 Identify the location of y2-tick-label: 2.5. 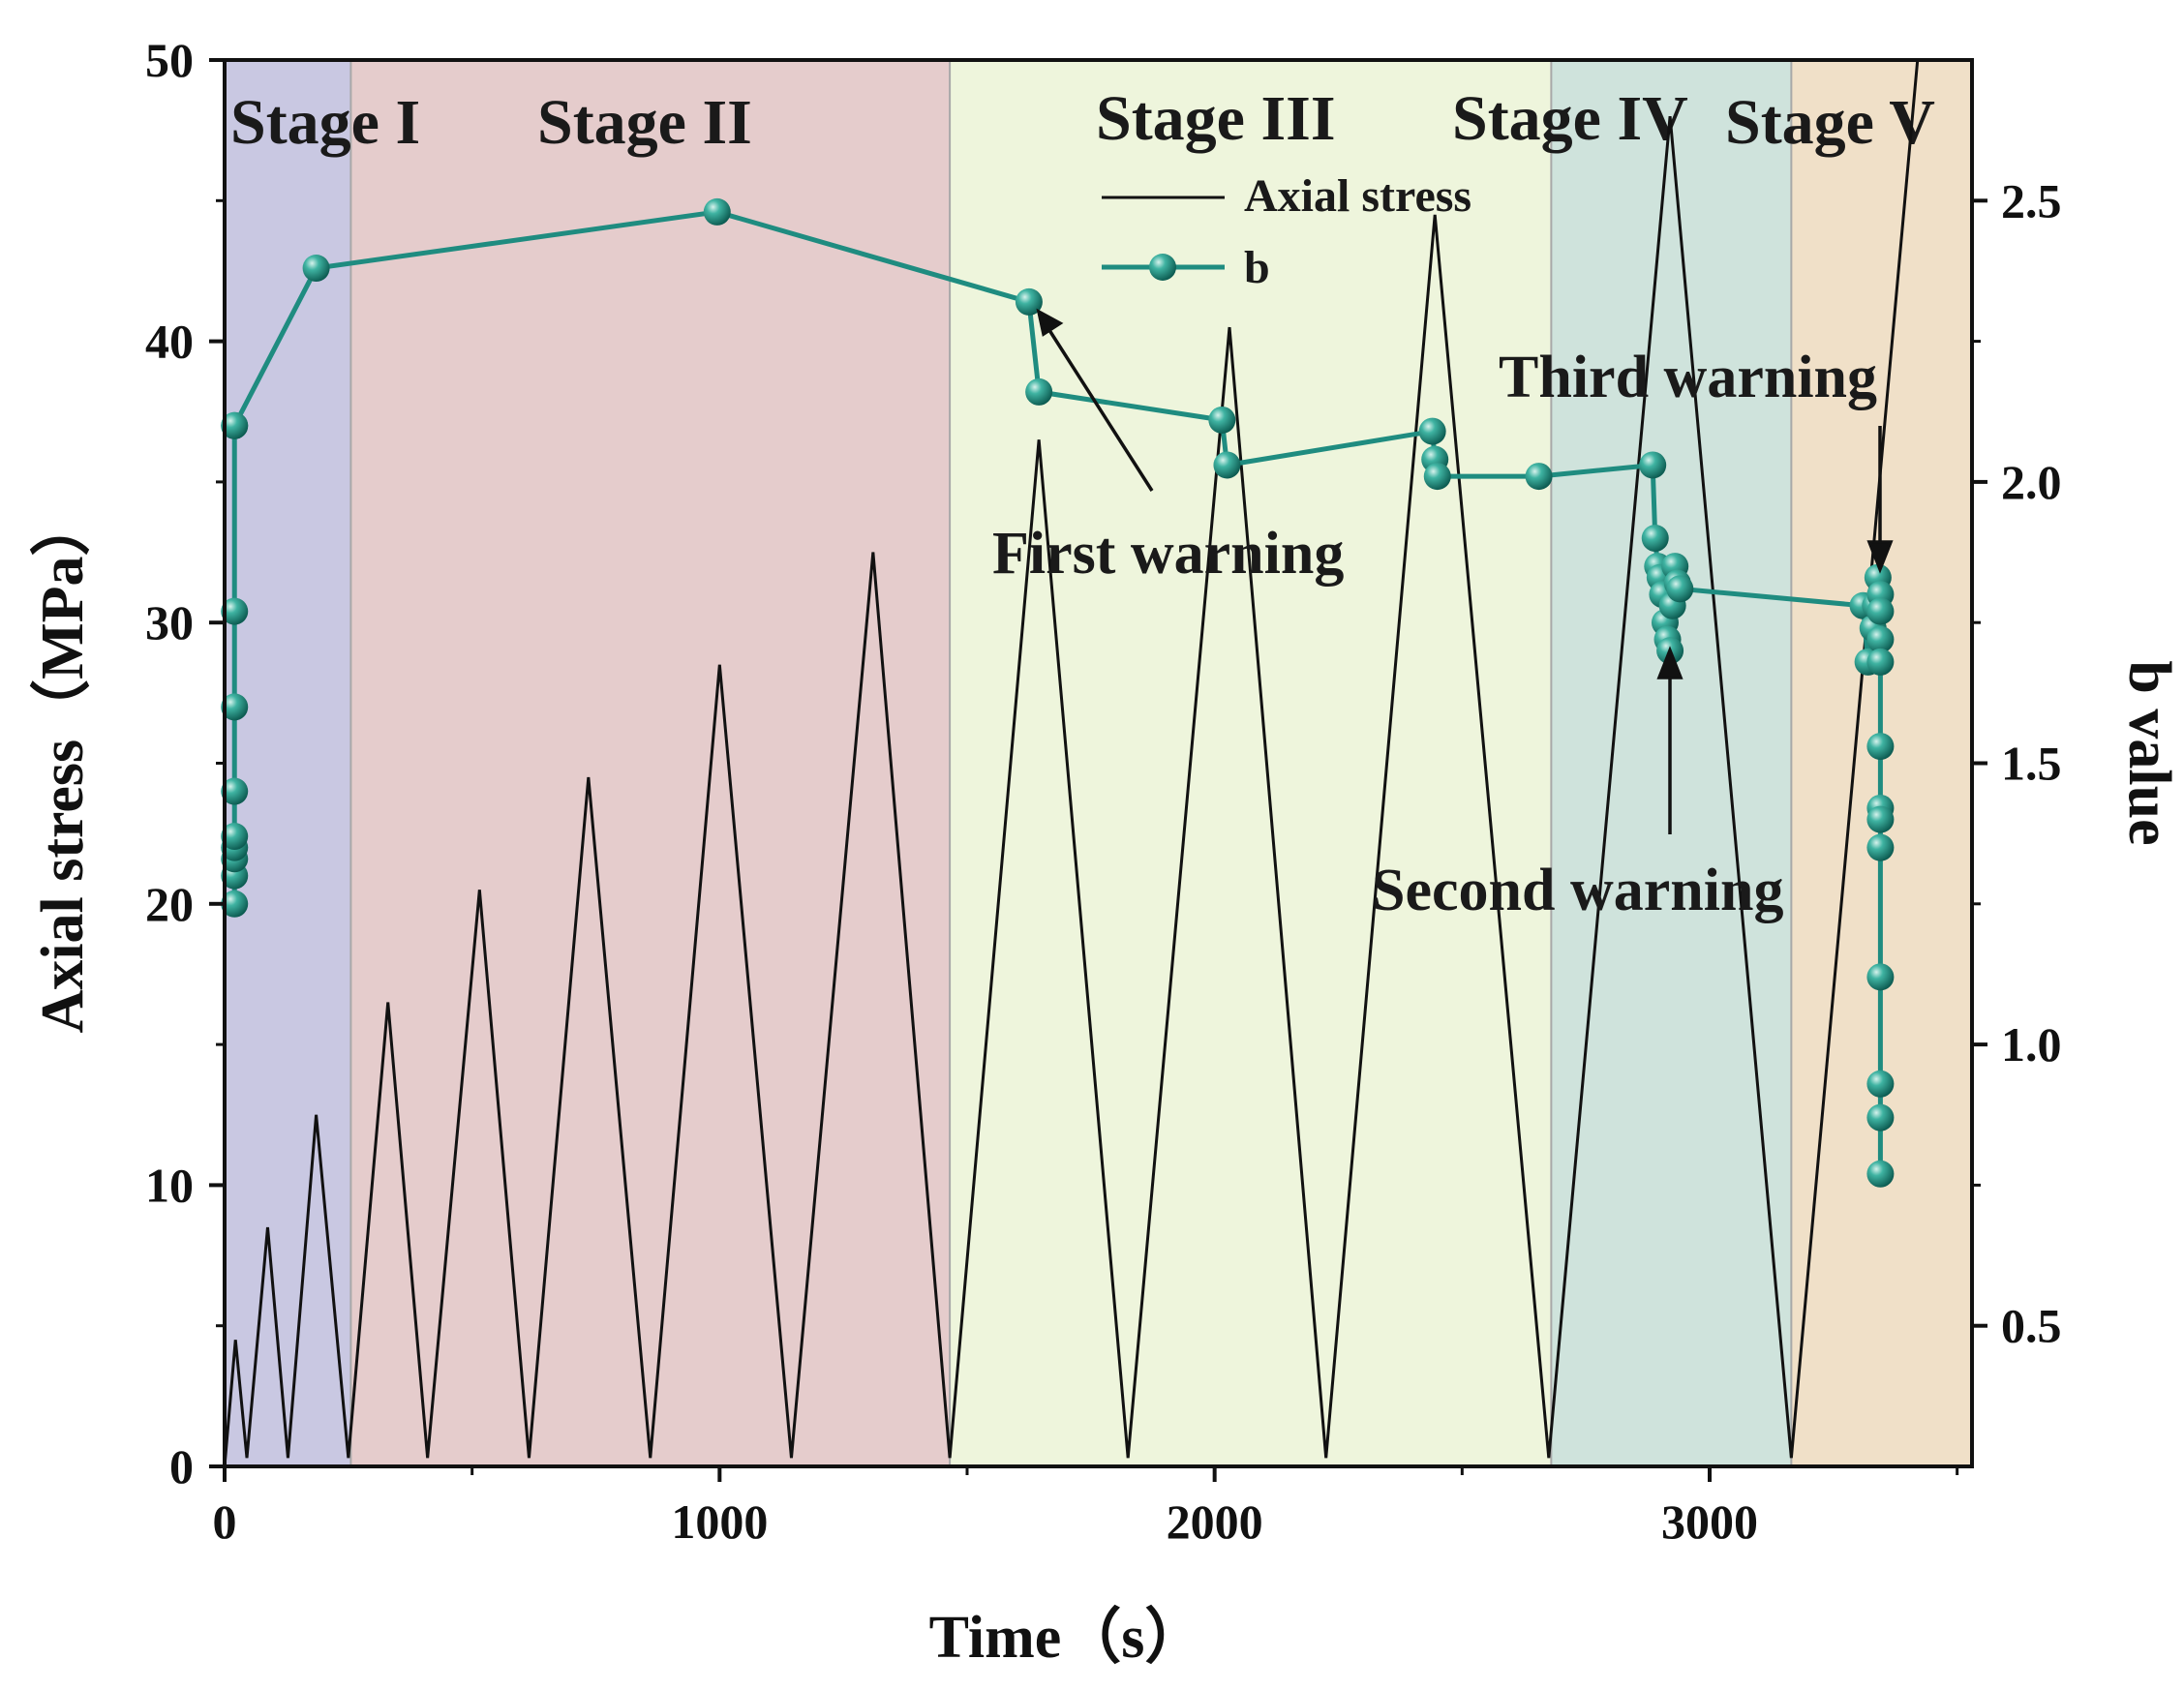
(2032, 200).